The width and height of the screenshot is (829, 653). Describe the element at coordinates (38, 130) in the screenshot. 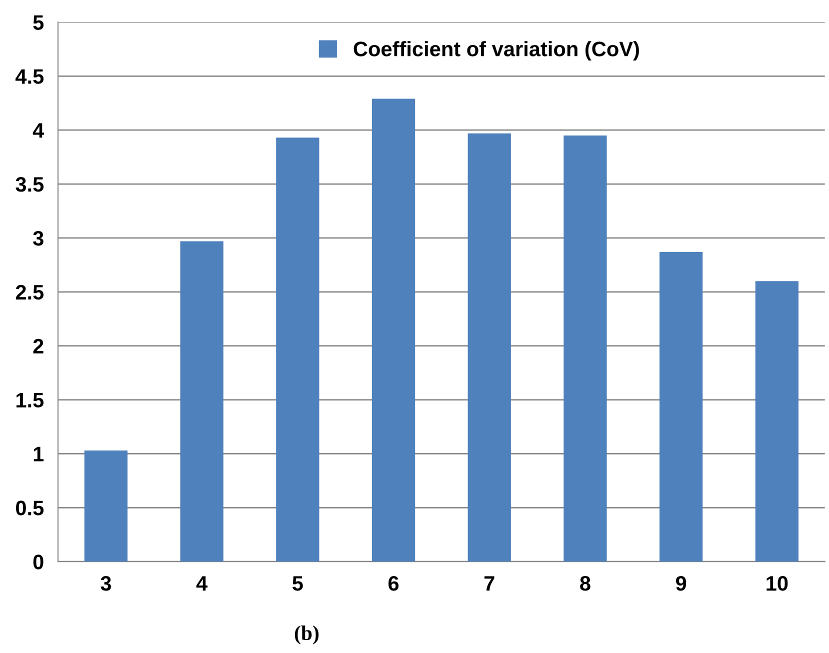

I see `y-tick-label: 4` at that location.